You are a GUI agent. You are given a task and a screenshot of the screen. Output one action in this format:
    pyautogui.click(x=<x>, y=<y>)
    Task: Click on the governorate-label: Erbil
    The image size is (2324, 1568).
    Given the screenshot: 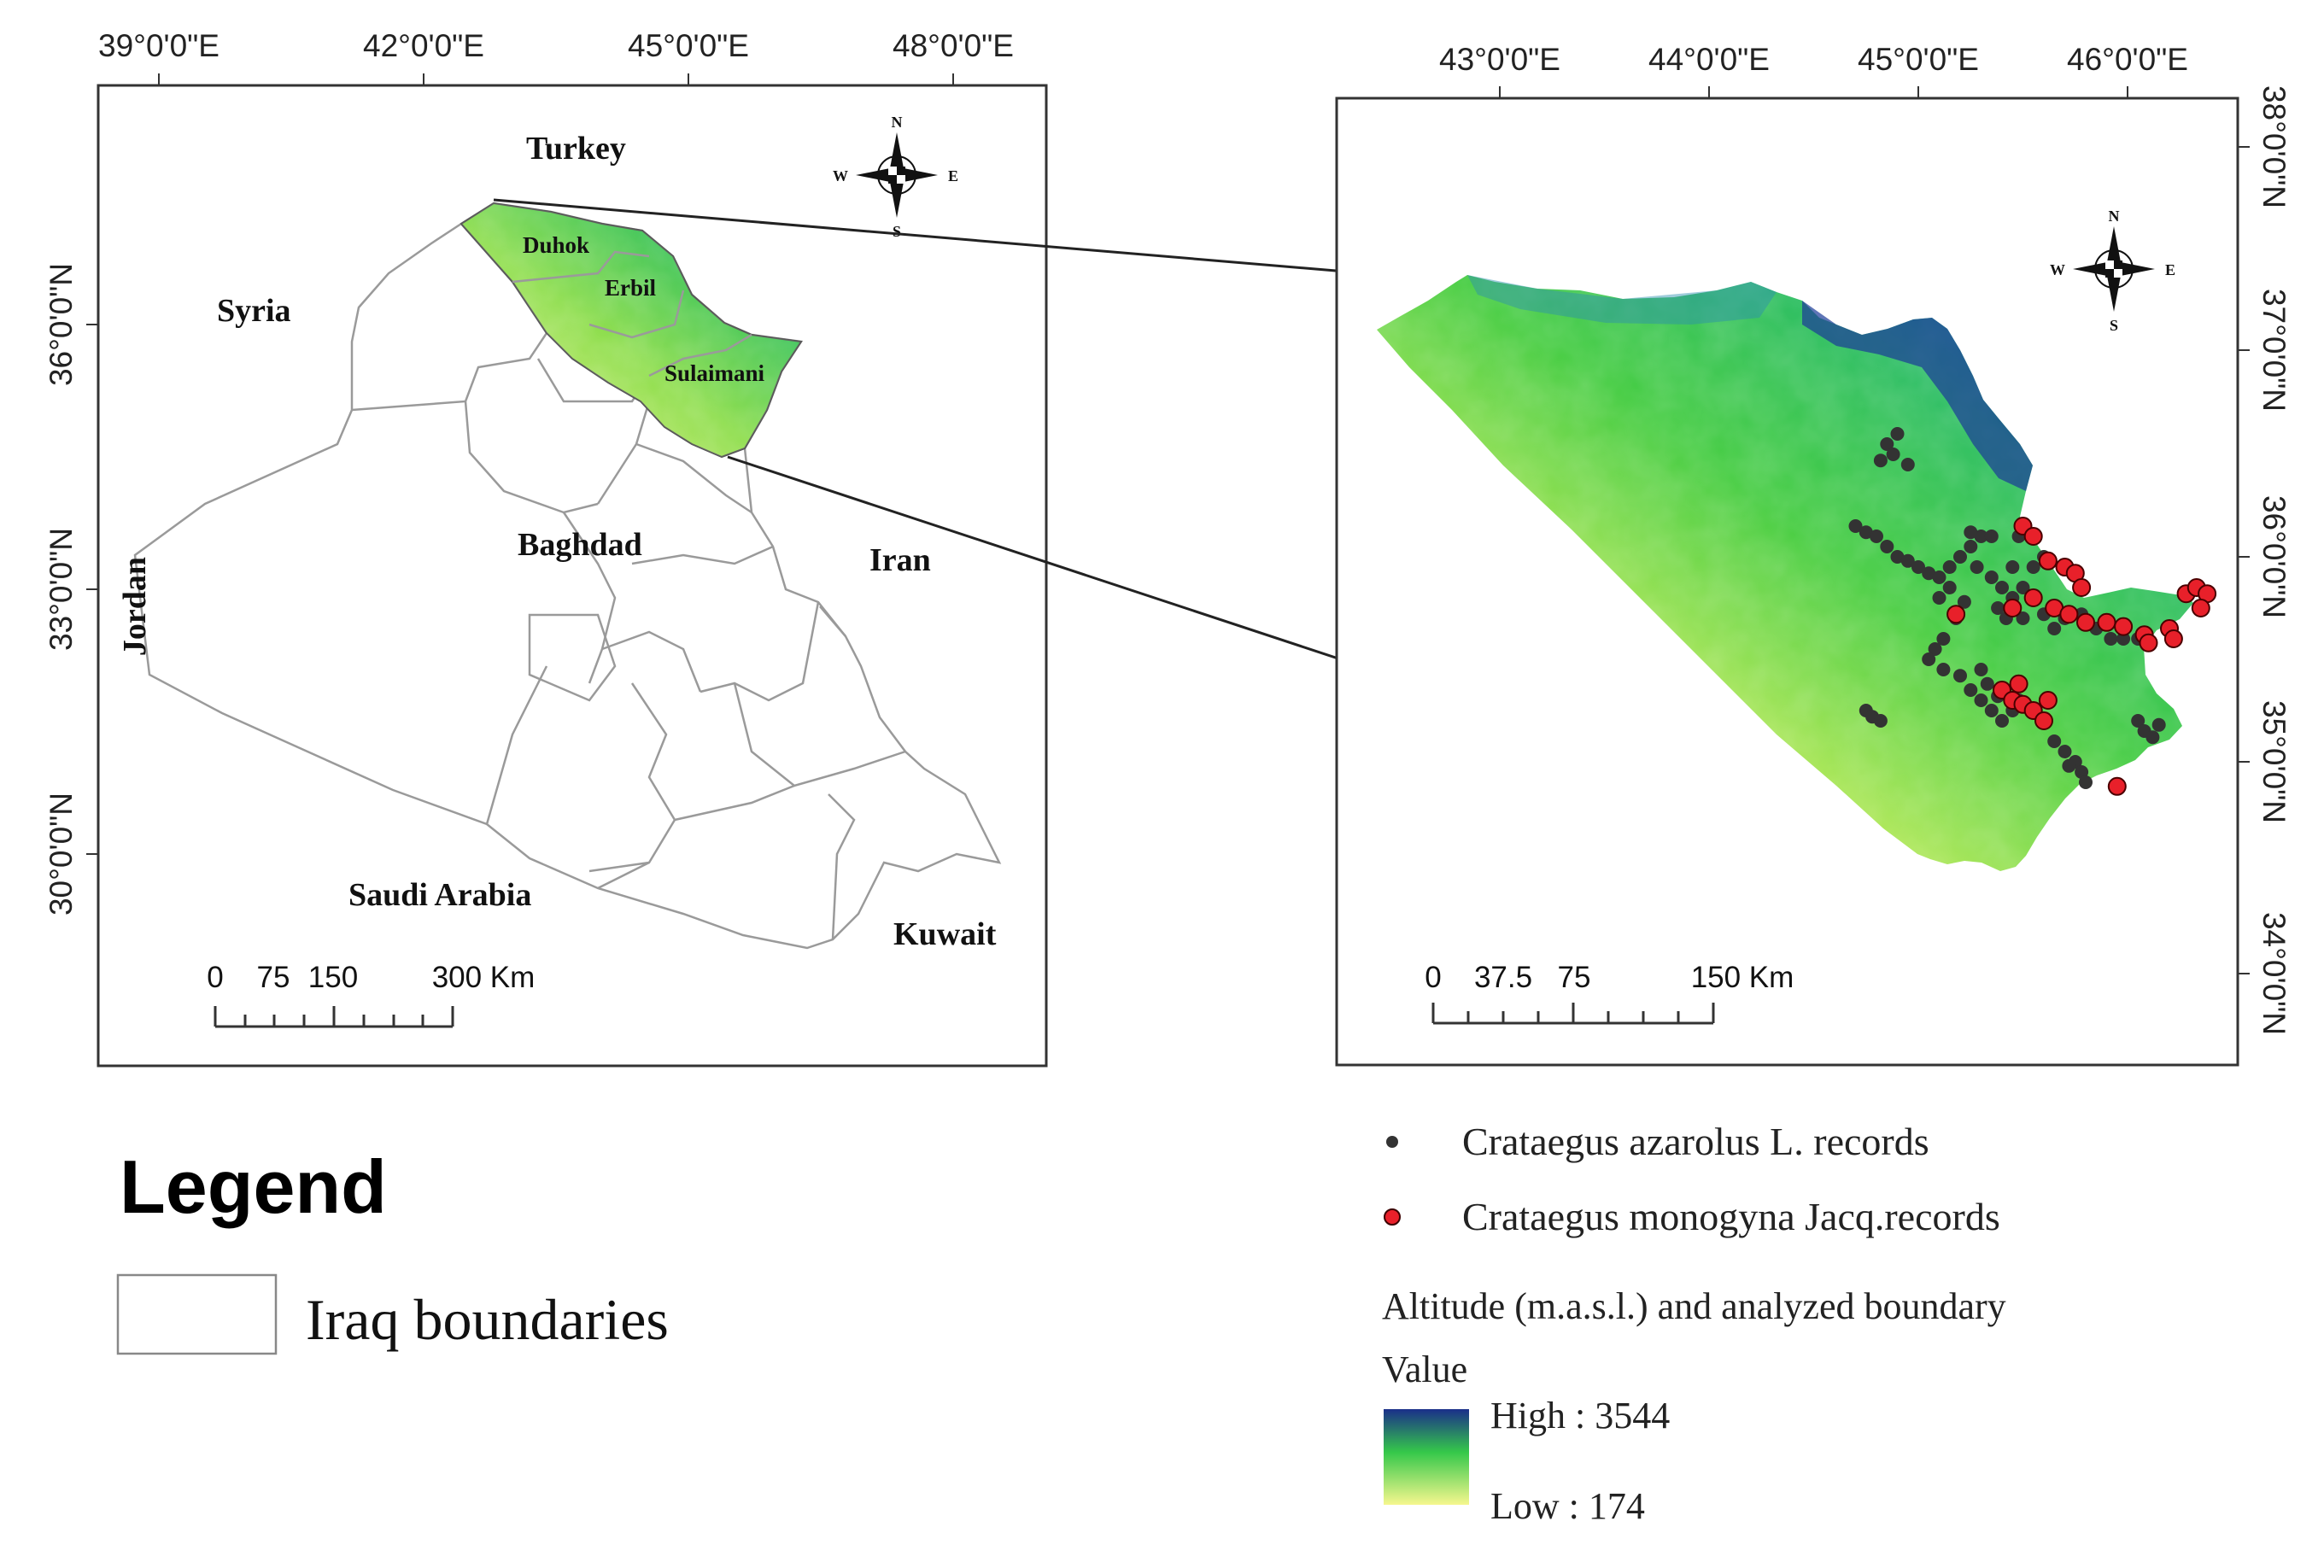 What is the action you would take?
    pyautogui.click(x=631, y=288)
    